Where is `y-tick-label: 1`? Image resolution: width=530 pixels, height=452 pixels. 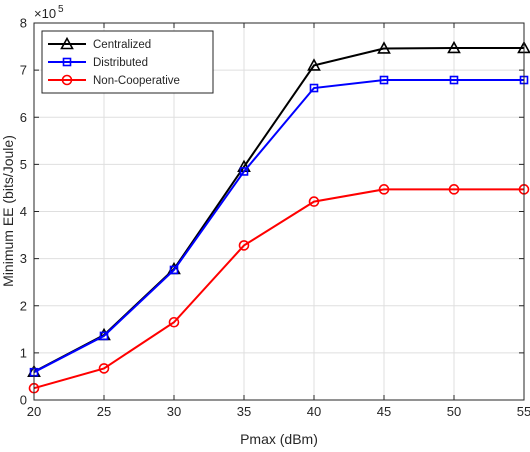 y-tick-label: 1 is located at coordinates (23, 352).